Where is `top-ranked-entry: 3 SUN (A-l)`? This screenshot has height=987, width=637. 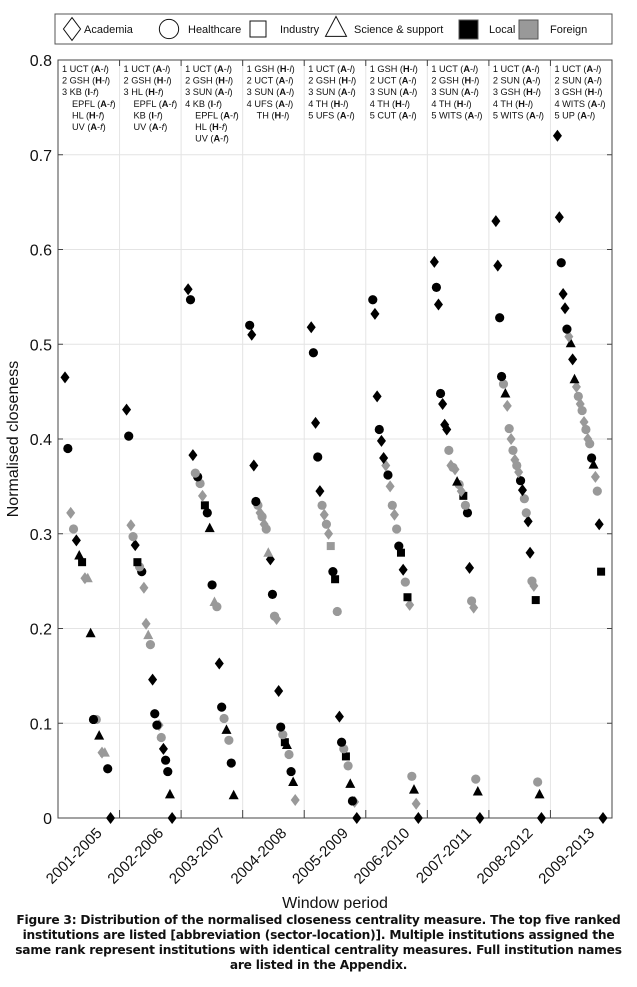 top-ranked-entry: 3 SUN (A-l) is located at coordinates (209, 92).